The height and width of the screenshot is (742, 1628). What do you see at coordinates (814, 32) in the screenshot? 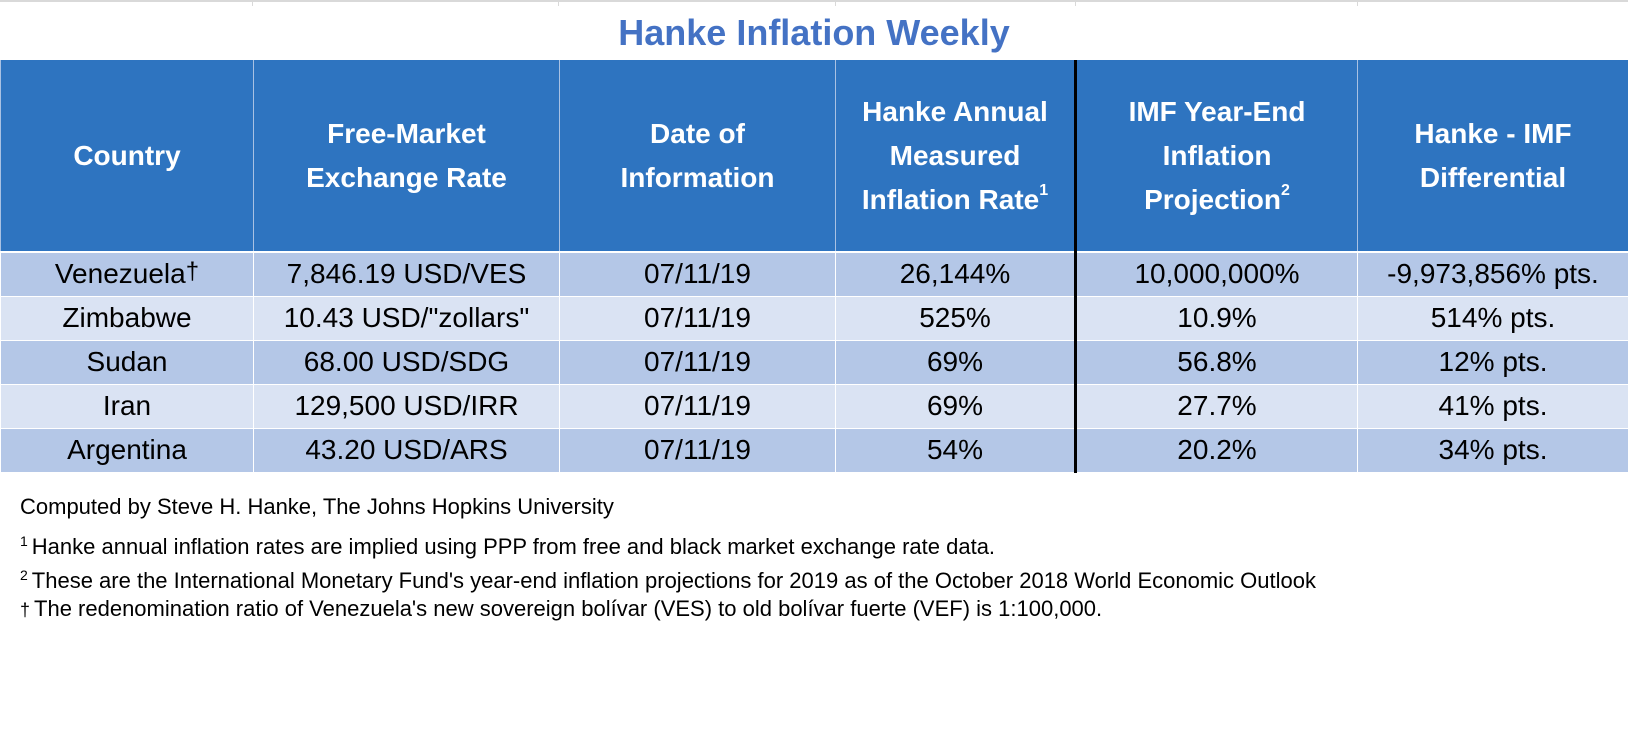
I see `report-title: Hanke Inflation Weekly` at bounding box center [814, 32].